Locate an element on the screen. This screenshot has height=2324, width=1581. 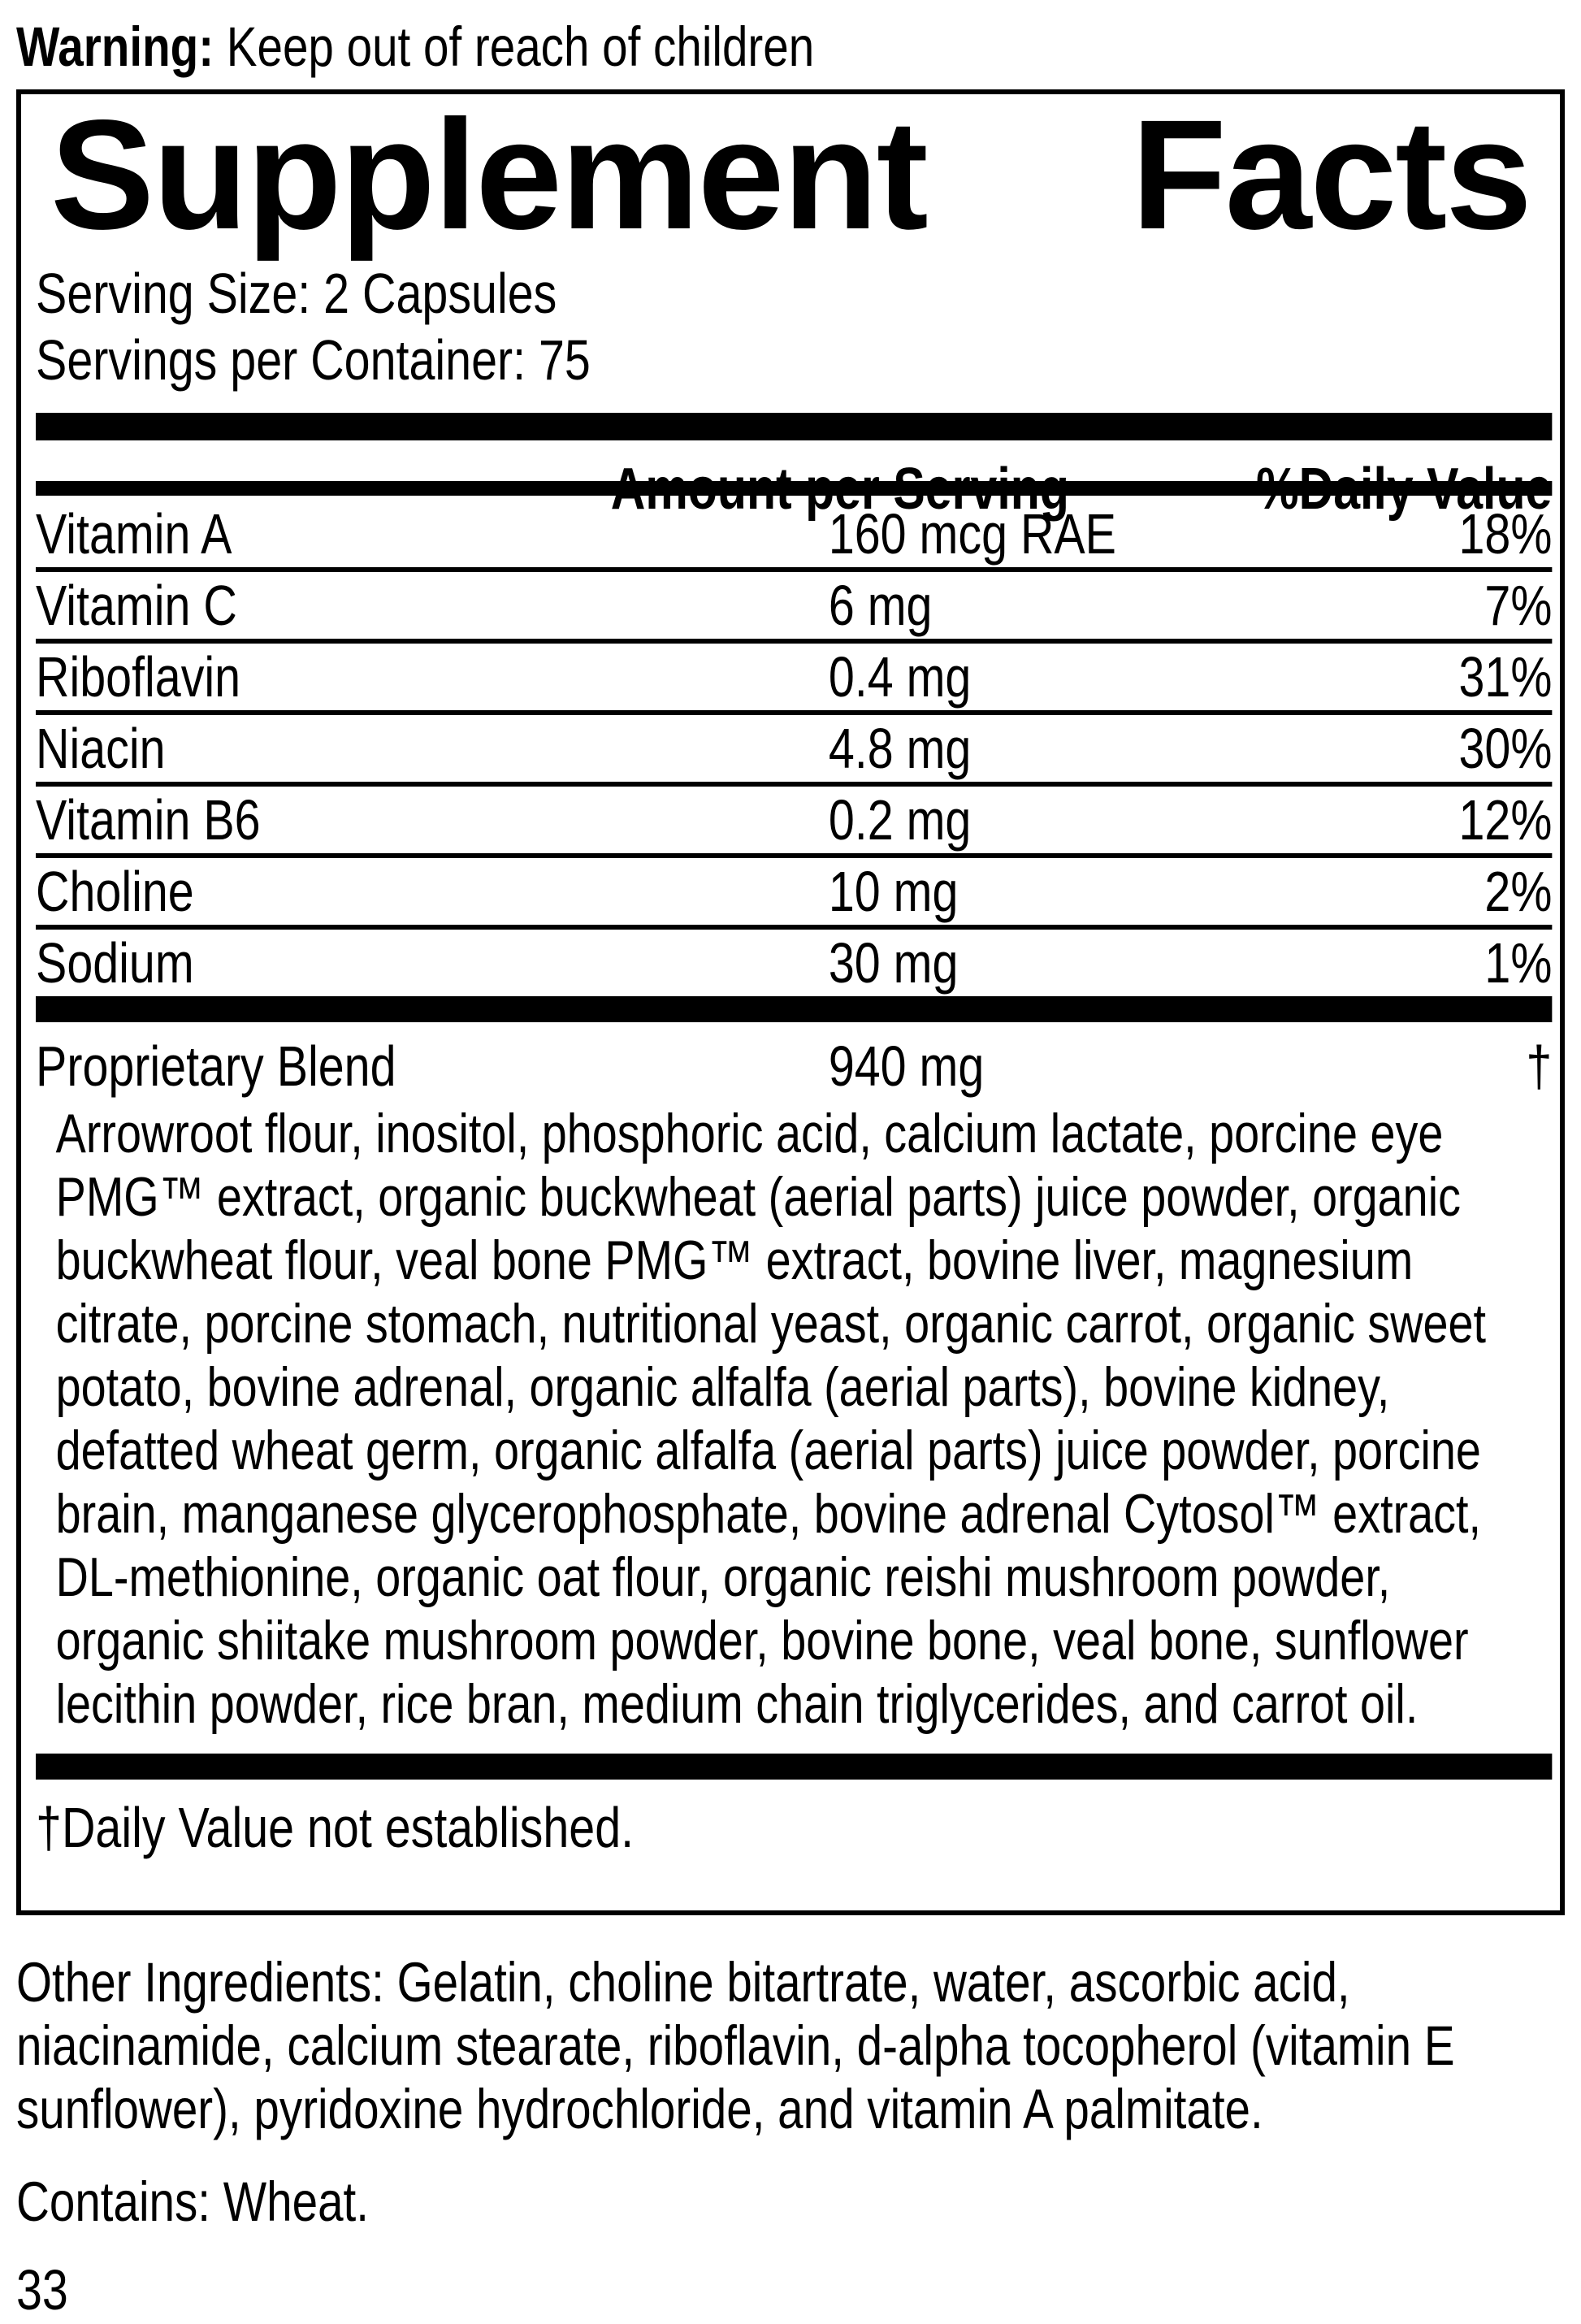
nutrient-amount: 10 mg is located at coordinates (893, 891).